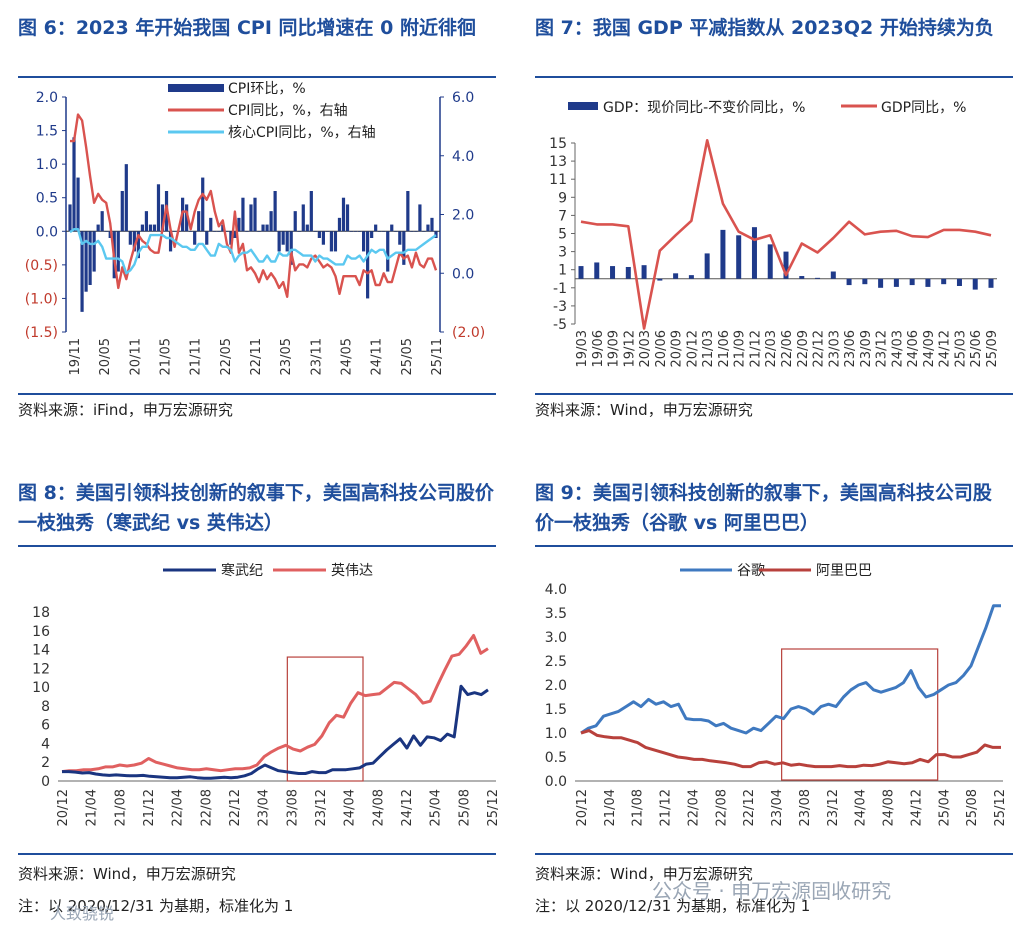  Describe the element at coordinates (226, 356) in the screenshot. I see `x-tick-label: 22/05` at that location.